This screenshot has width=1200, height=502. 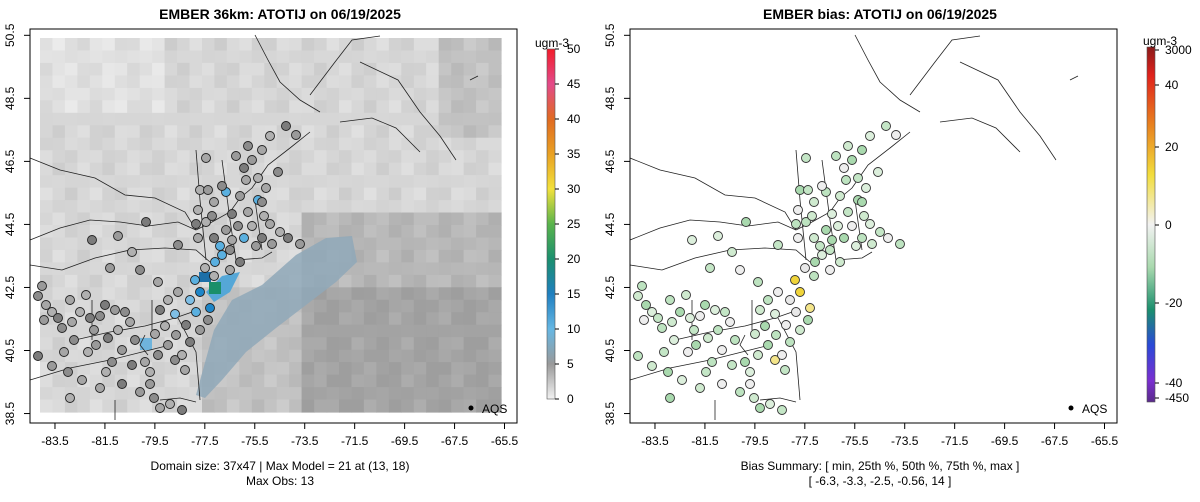 I want to click on x-tick-label: -73.5, so click(x=905, y=441).